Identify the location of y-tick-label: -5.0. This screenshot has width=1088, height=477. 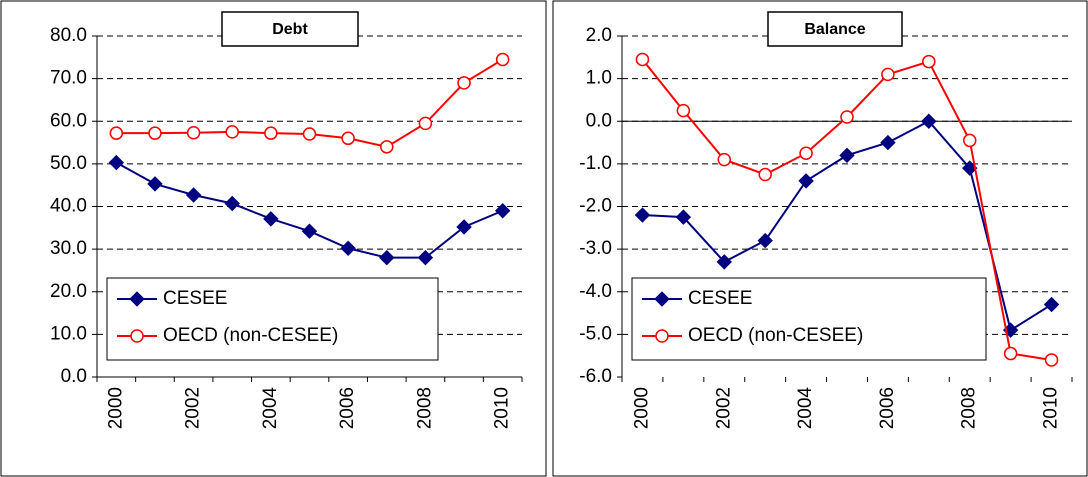
(595, 333).